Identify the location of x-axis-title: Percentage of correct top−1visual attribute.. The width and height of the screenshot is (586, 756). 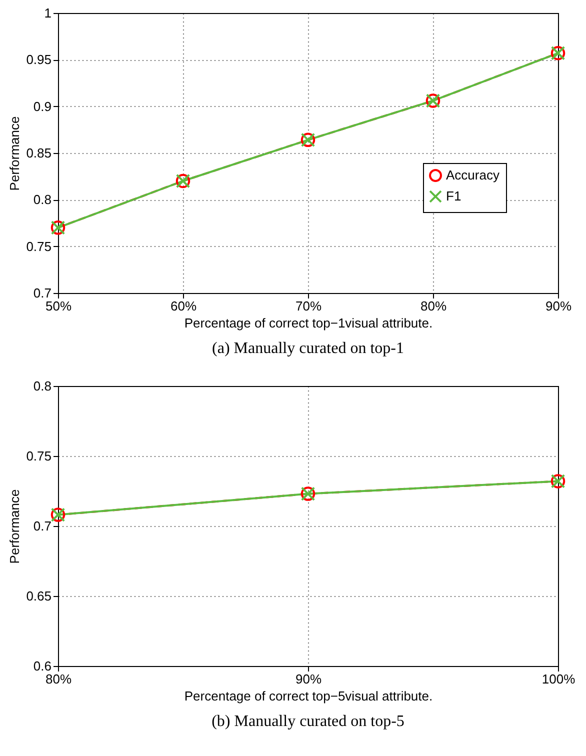
(308, 323).